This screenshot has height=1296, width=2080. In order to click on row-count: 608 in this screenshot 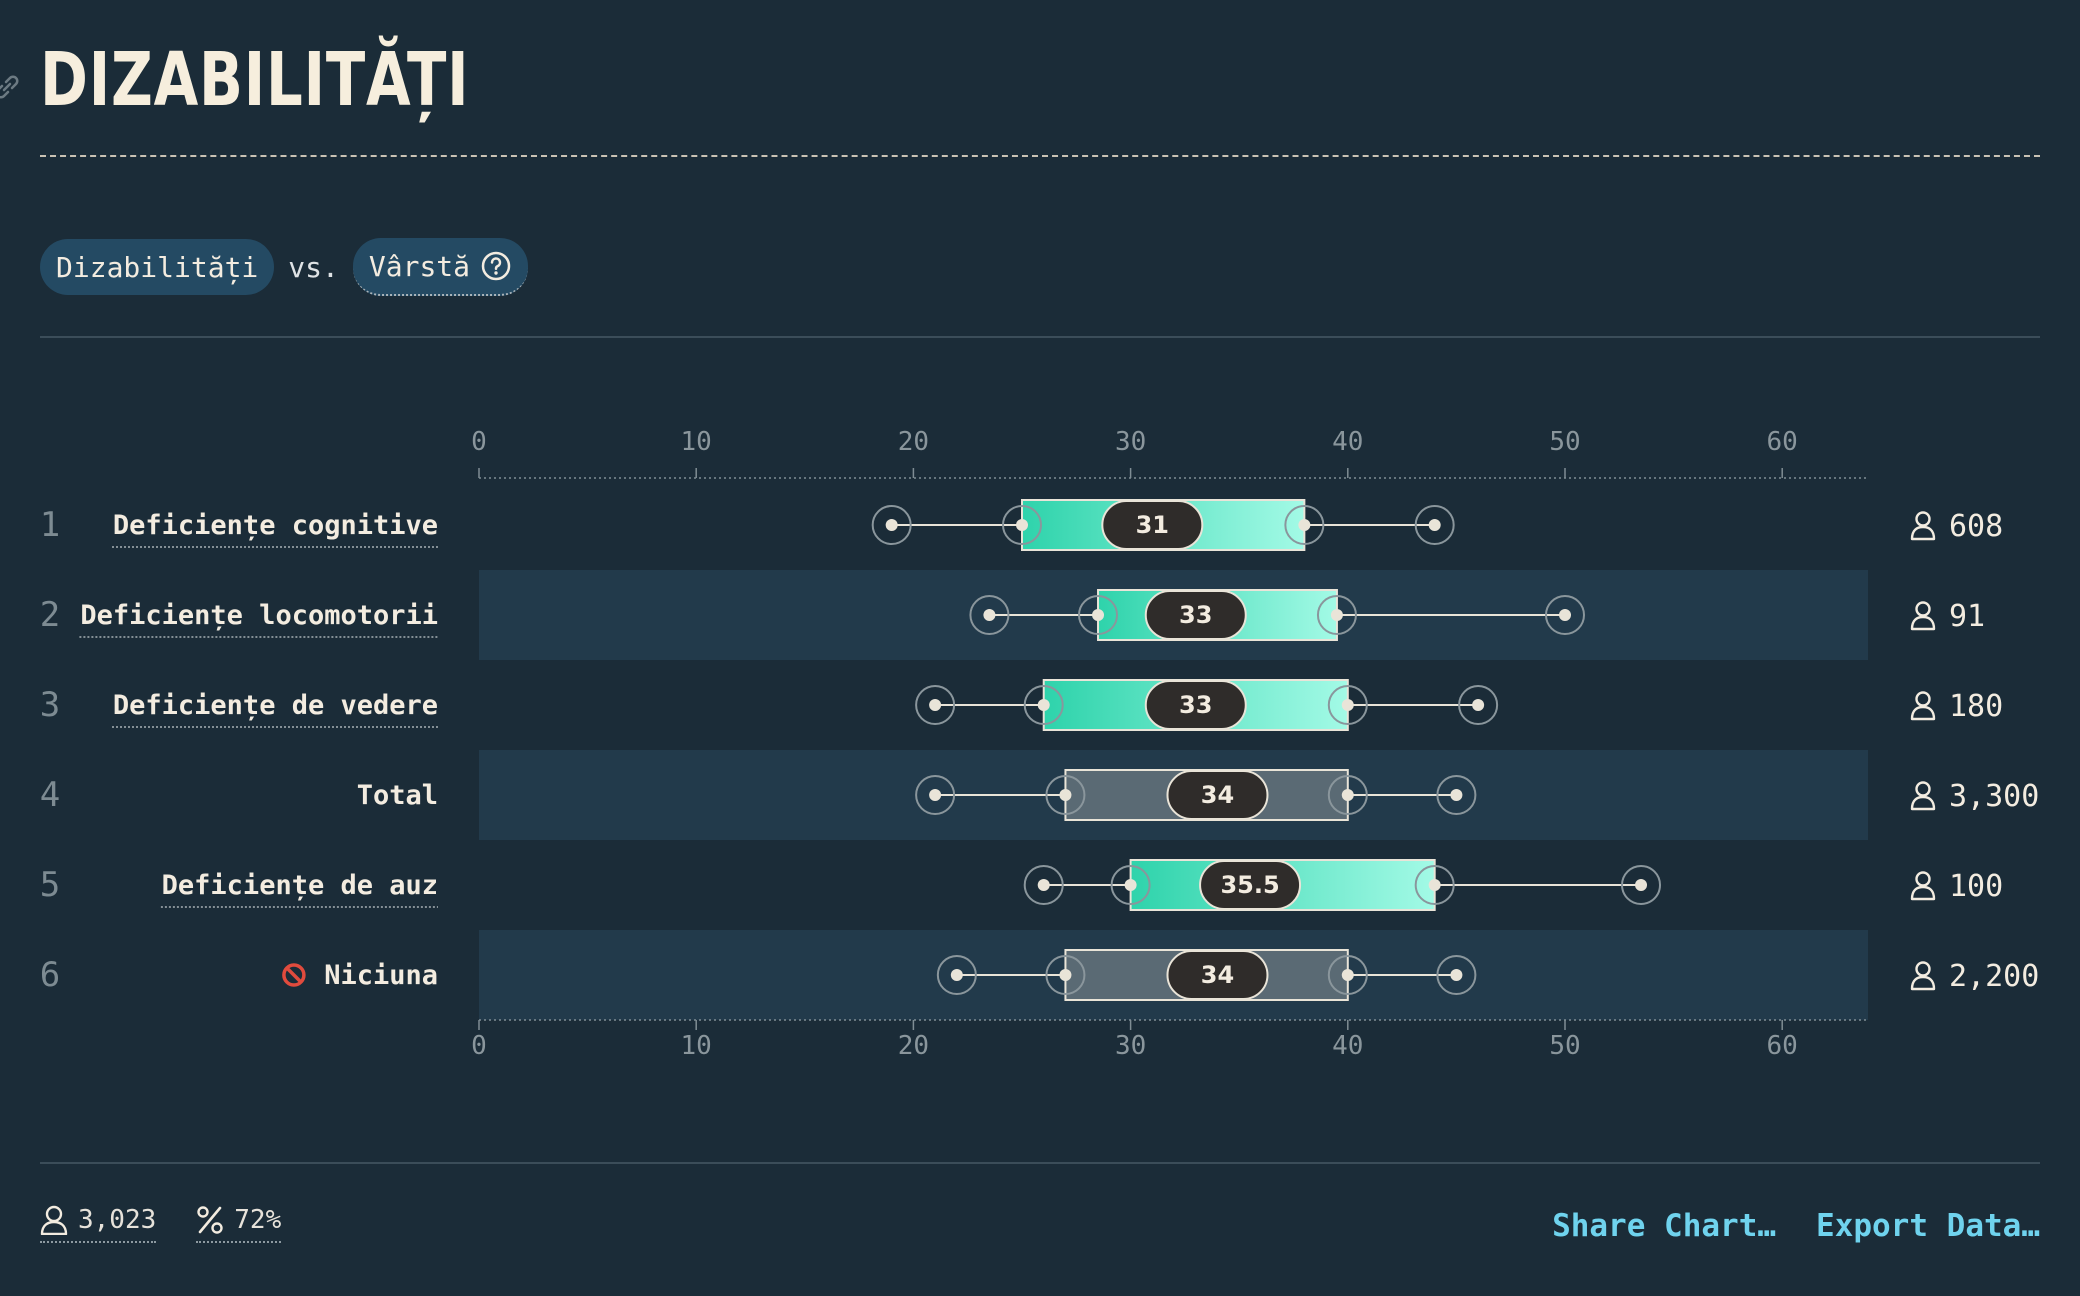, I will do `click(1976, 526)`.